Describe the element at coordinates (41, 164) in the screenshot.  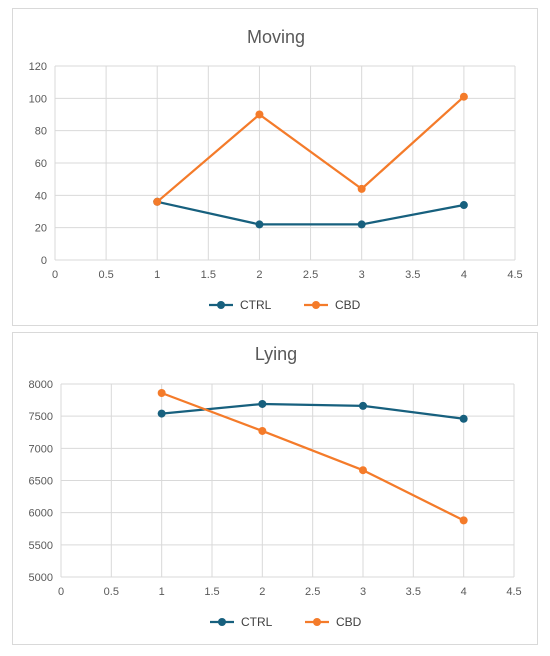
I see `y-tick-label: 60` at that location.